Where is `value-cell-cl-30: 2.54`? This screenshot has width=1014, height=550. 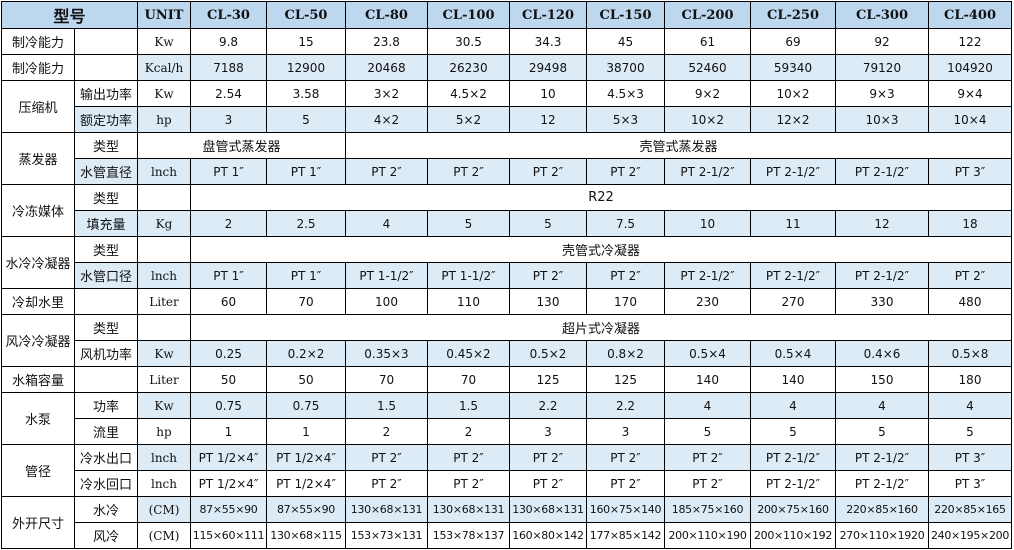
value-cell-cl-30: 2.54 is located at coordinates (228, 93).